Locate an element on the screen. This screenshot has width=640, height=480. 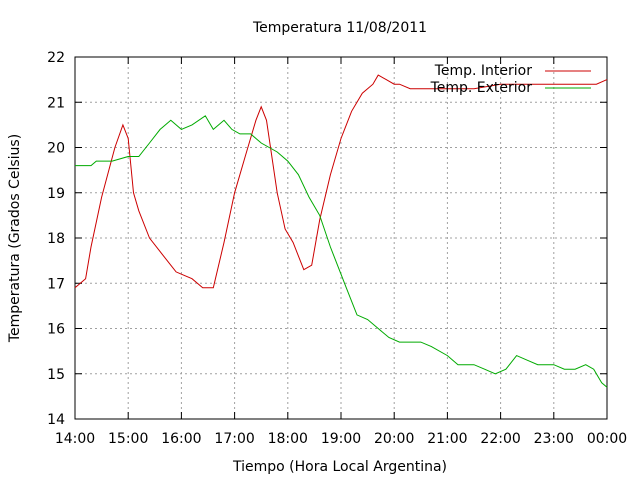
x-tick-label: 23:00 is located at coordinates (554, 439).